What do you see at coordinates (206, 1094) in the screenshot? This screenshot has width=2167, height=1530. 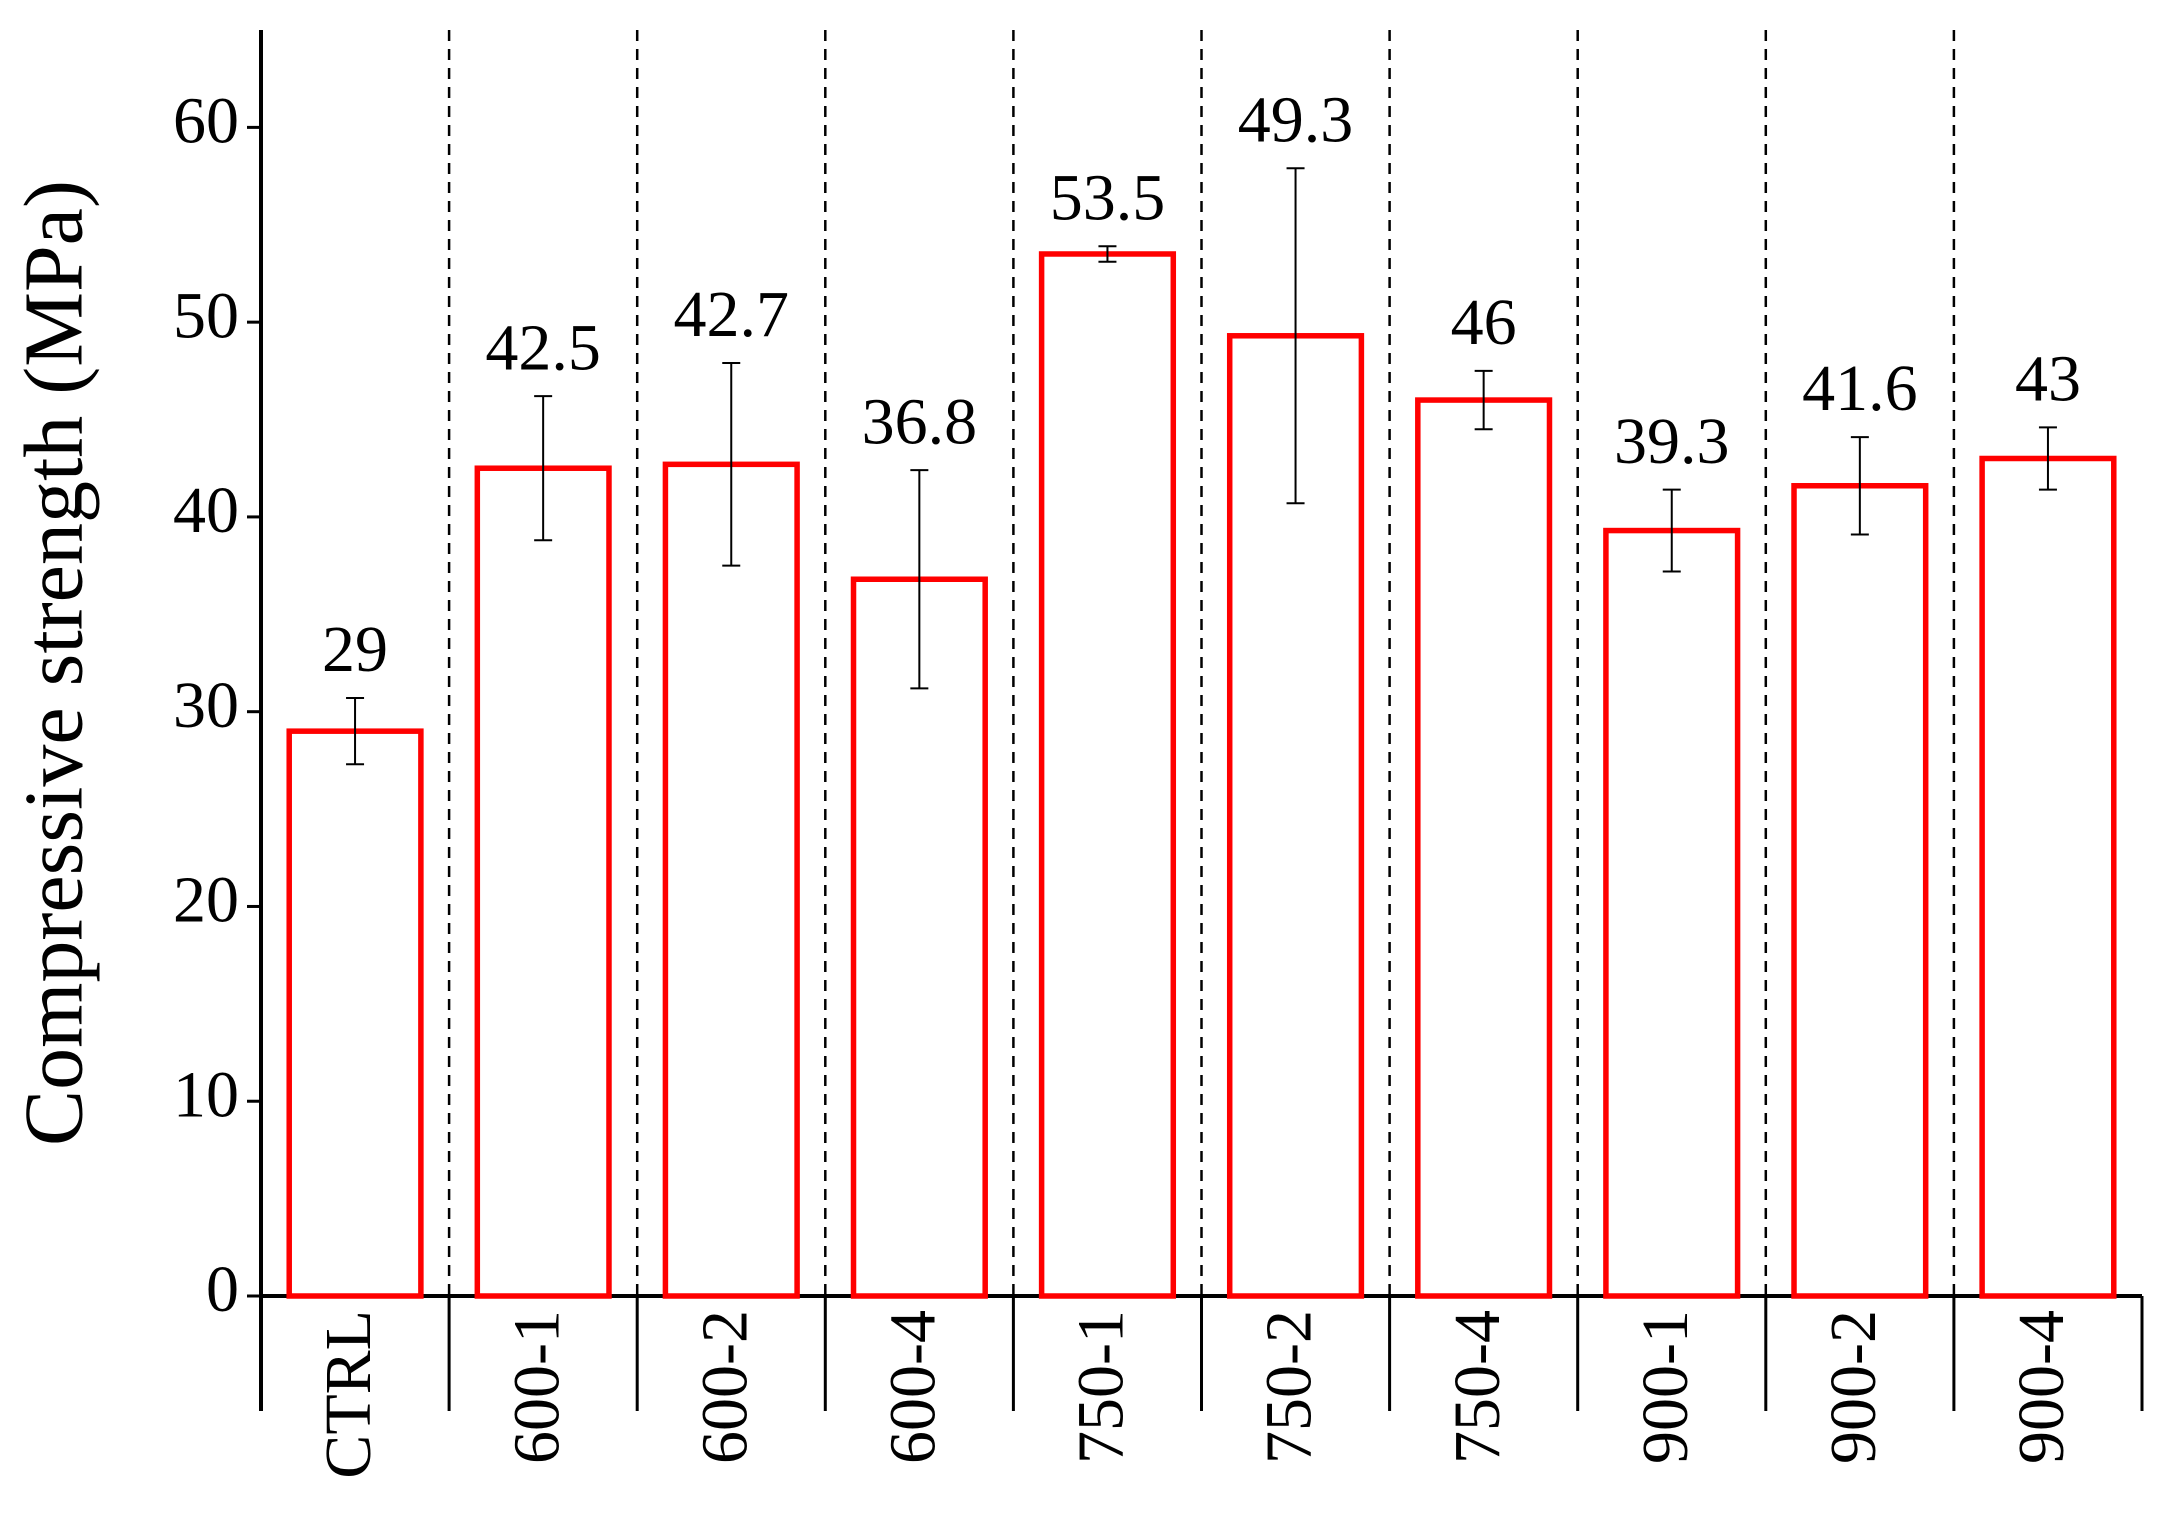 I see `y-tick-label: 10` at bounding box center [206, 1094].